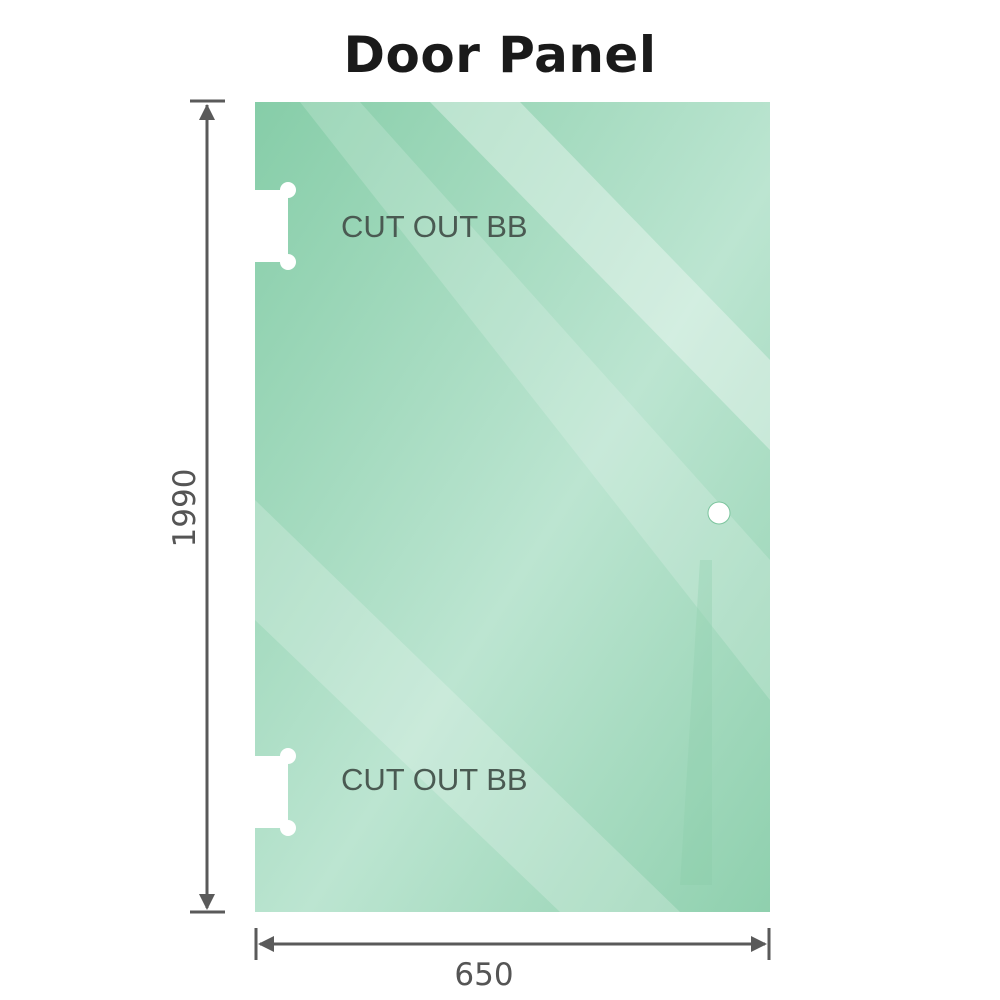  What do you see at coordinates (273, 226) in the screenshot?
I see `cutout-top` at bounding box center [273, 226].